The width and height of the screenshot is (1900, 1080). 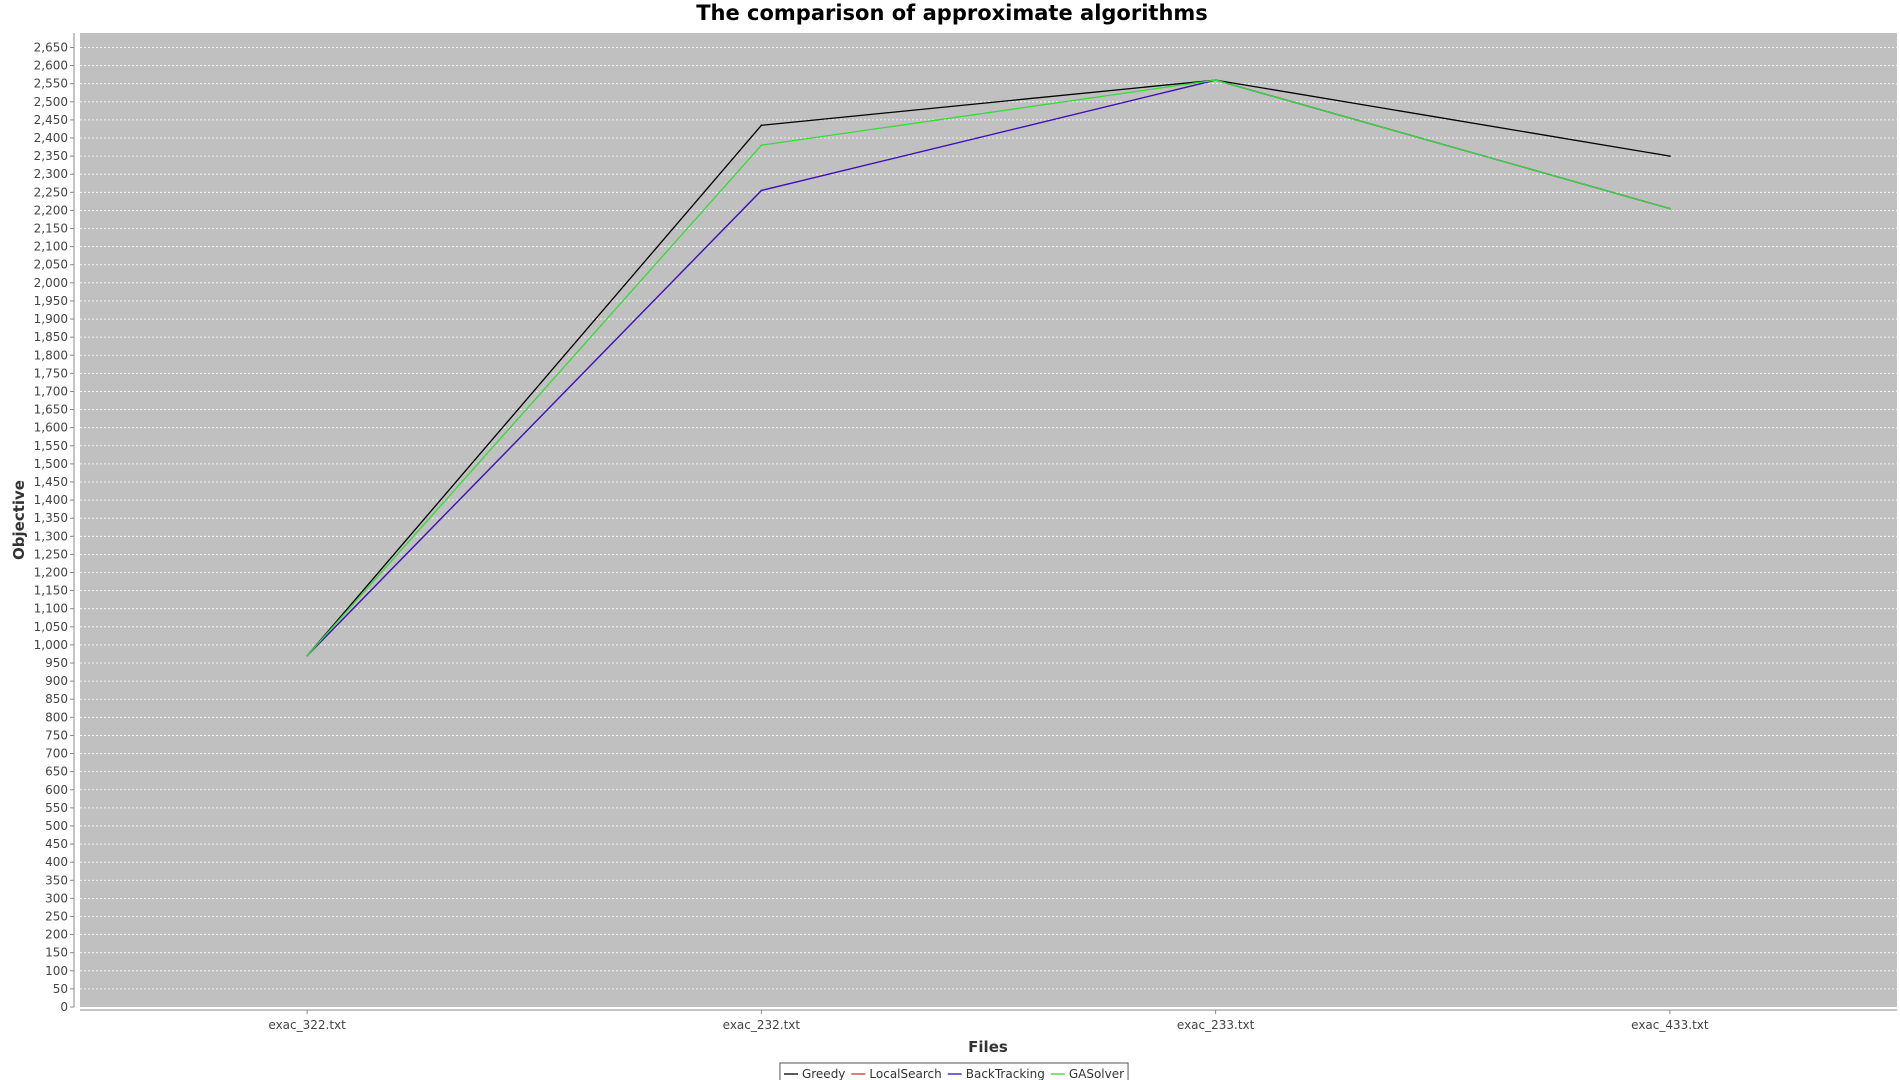 I want to click on x-tick-label: exac_232.txt, so click(x=762, y=1025).